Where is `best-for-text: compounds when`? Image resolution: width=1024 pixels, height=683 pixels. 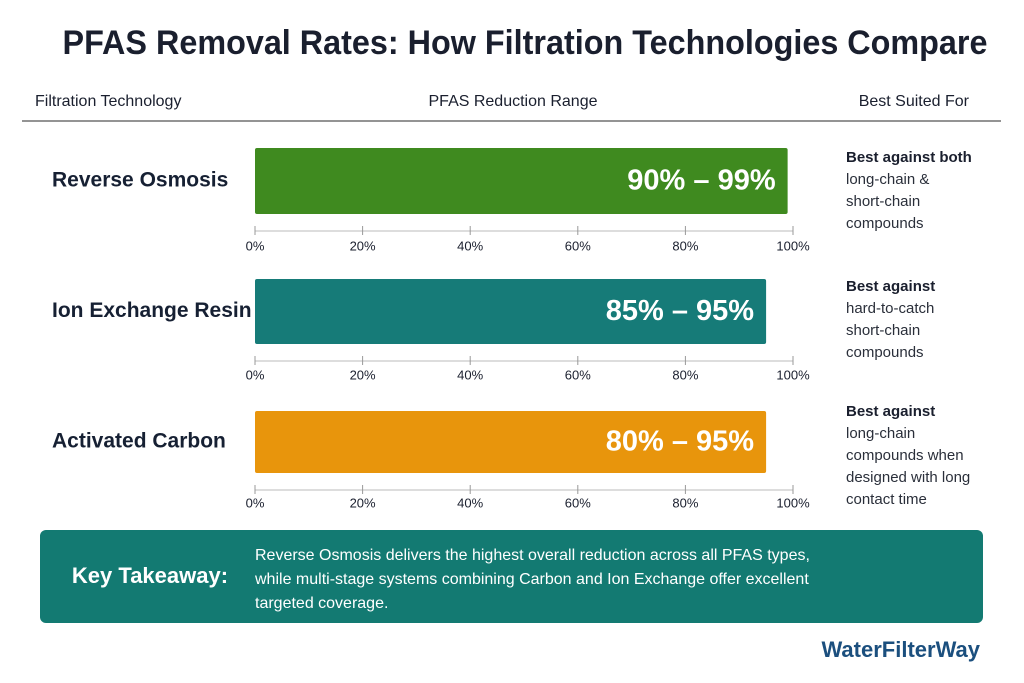
best-for-text: compounds when is located at coordinates (905, 455).